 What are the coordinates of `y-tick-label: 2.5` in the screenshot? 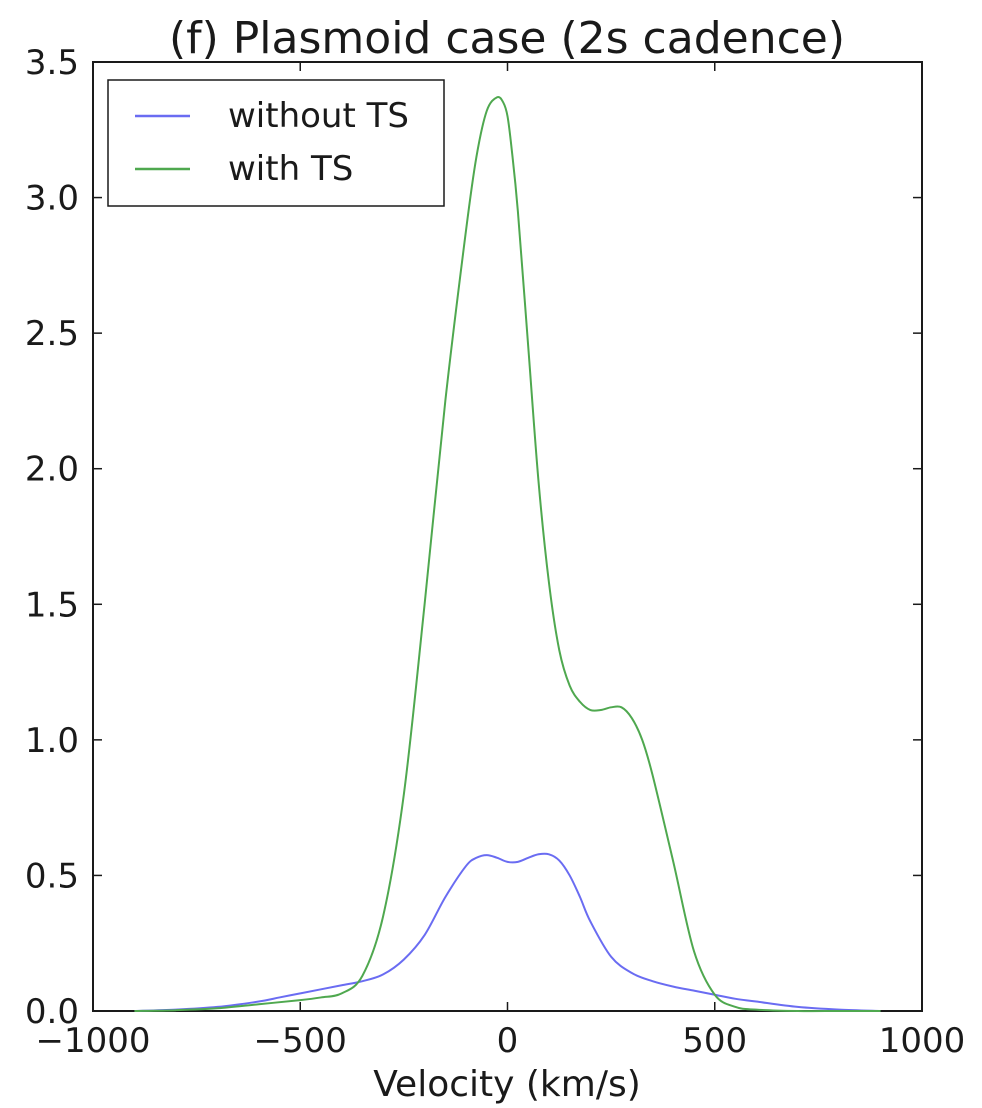 It's located at (52, 334).